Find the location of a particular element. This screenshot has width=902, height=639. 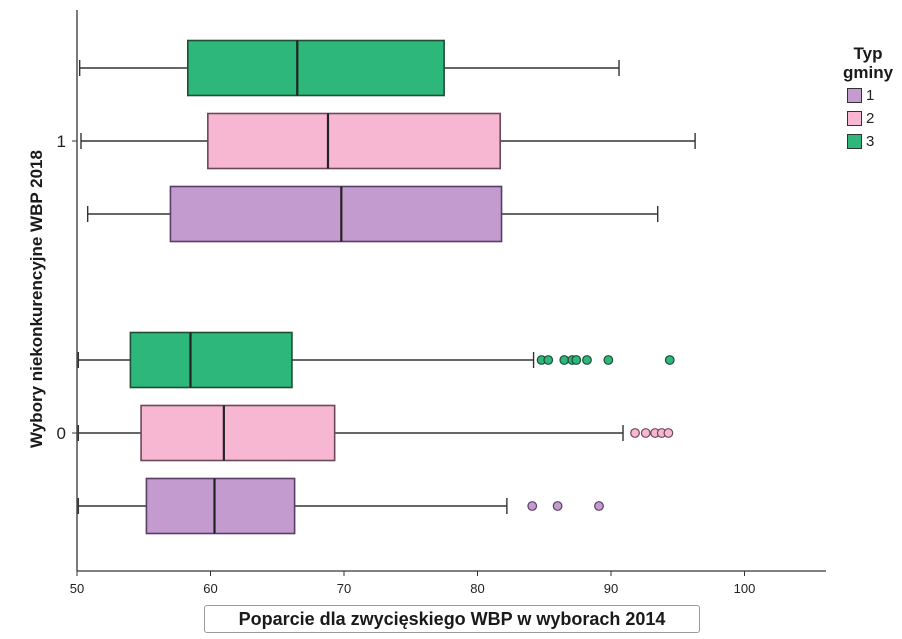

legend-item-3: 3 is located at coordinates (868, 141).